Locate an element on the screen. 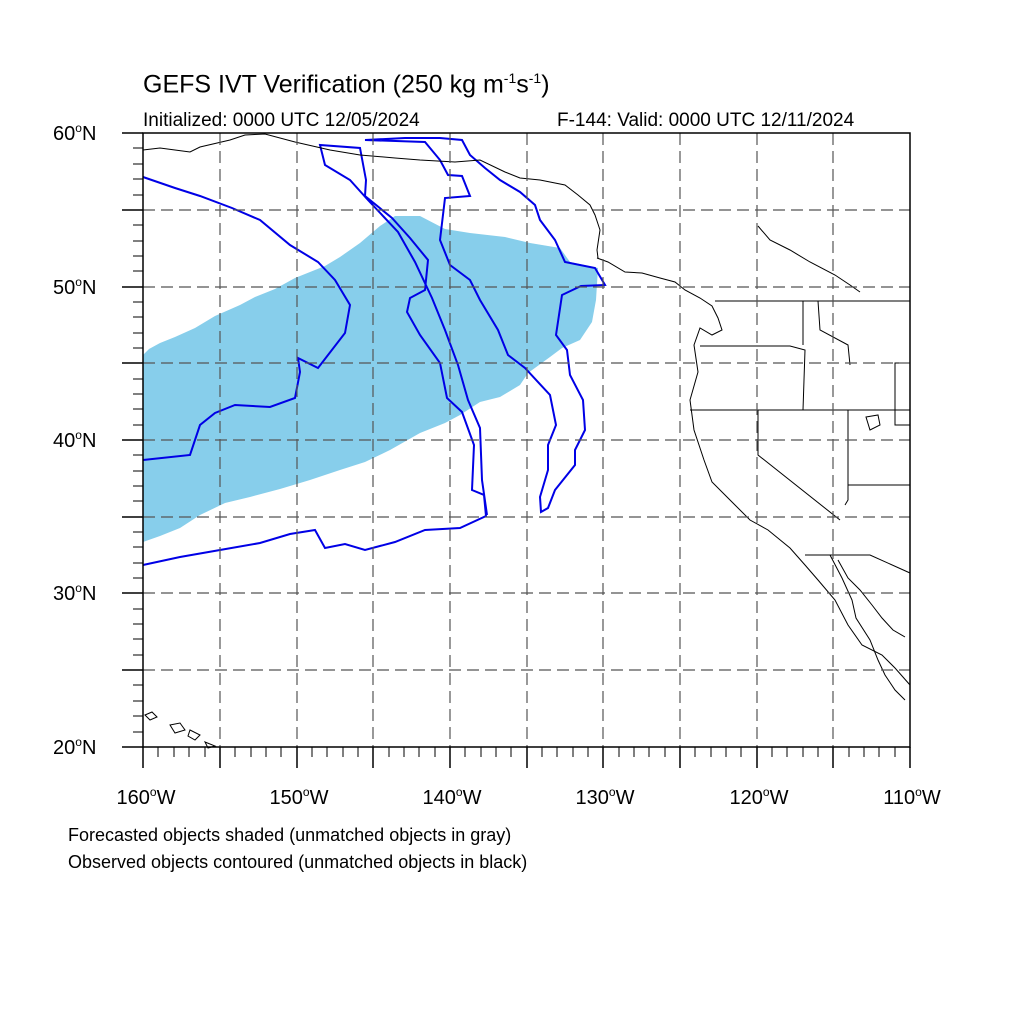 Image resolution: width=1024 pixels, height=1024 pixels. lon-label-130: 130oW is located at coordinates (605, 797).